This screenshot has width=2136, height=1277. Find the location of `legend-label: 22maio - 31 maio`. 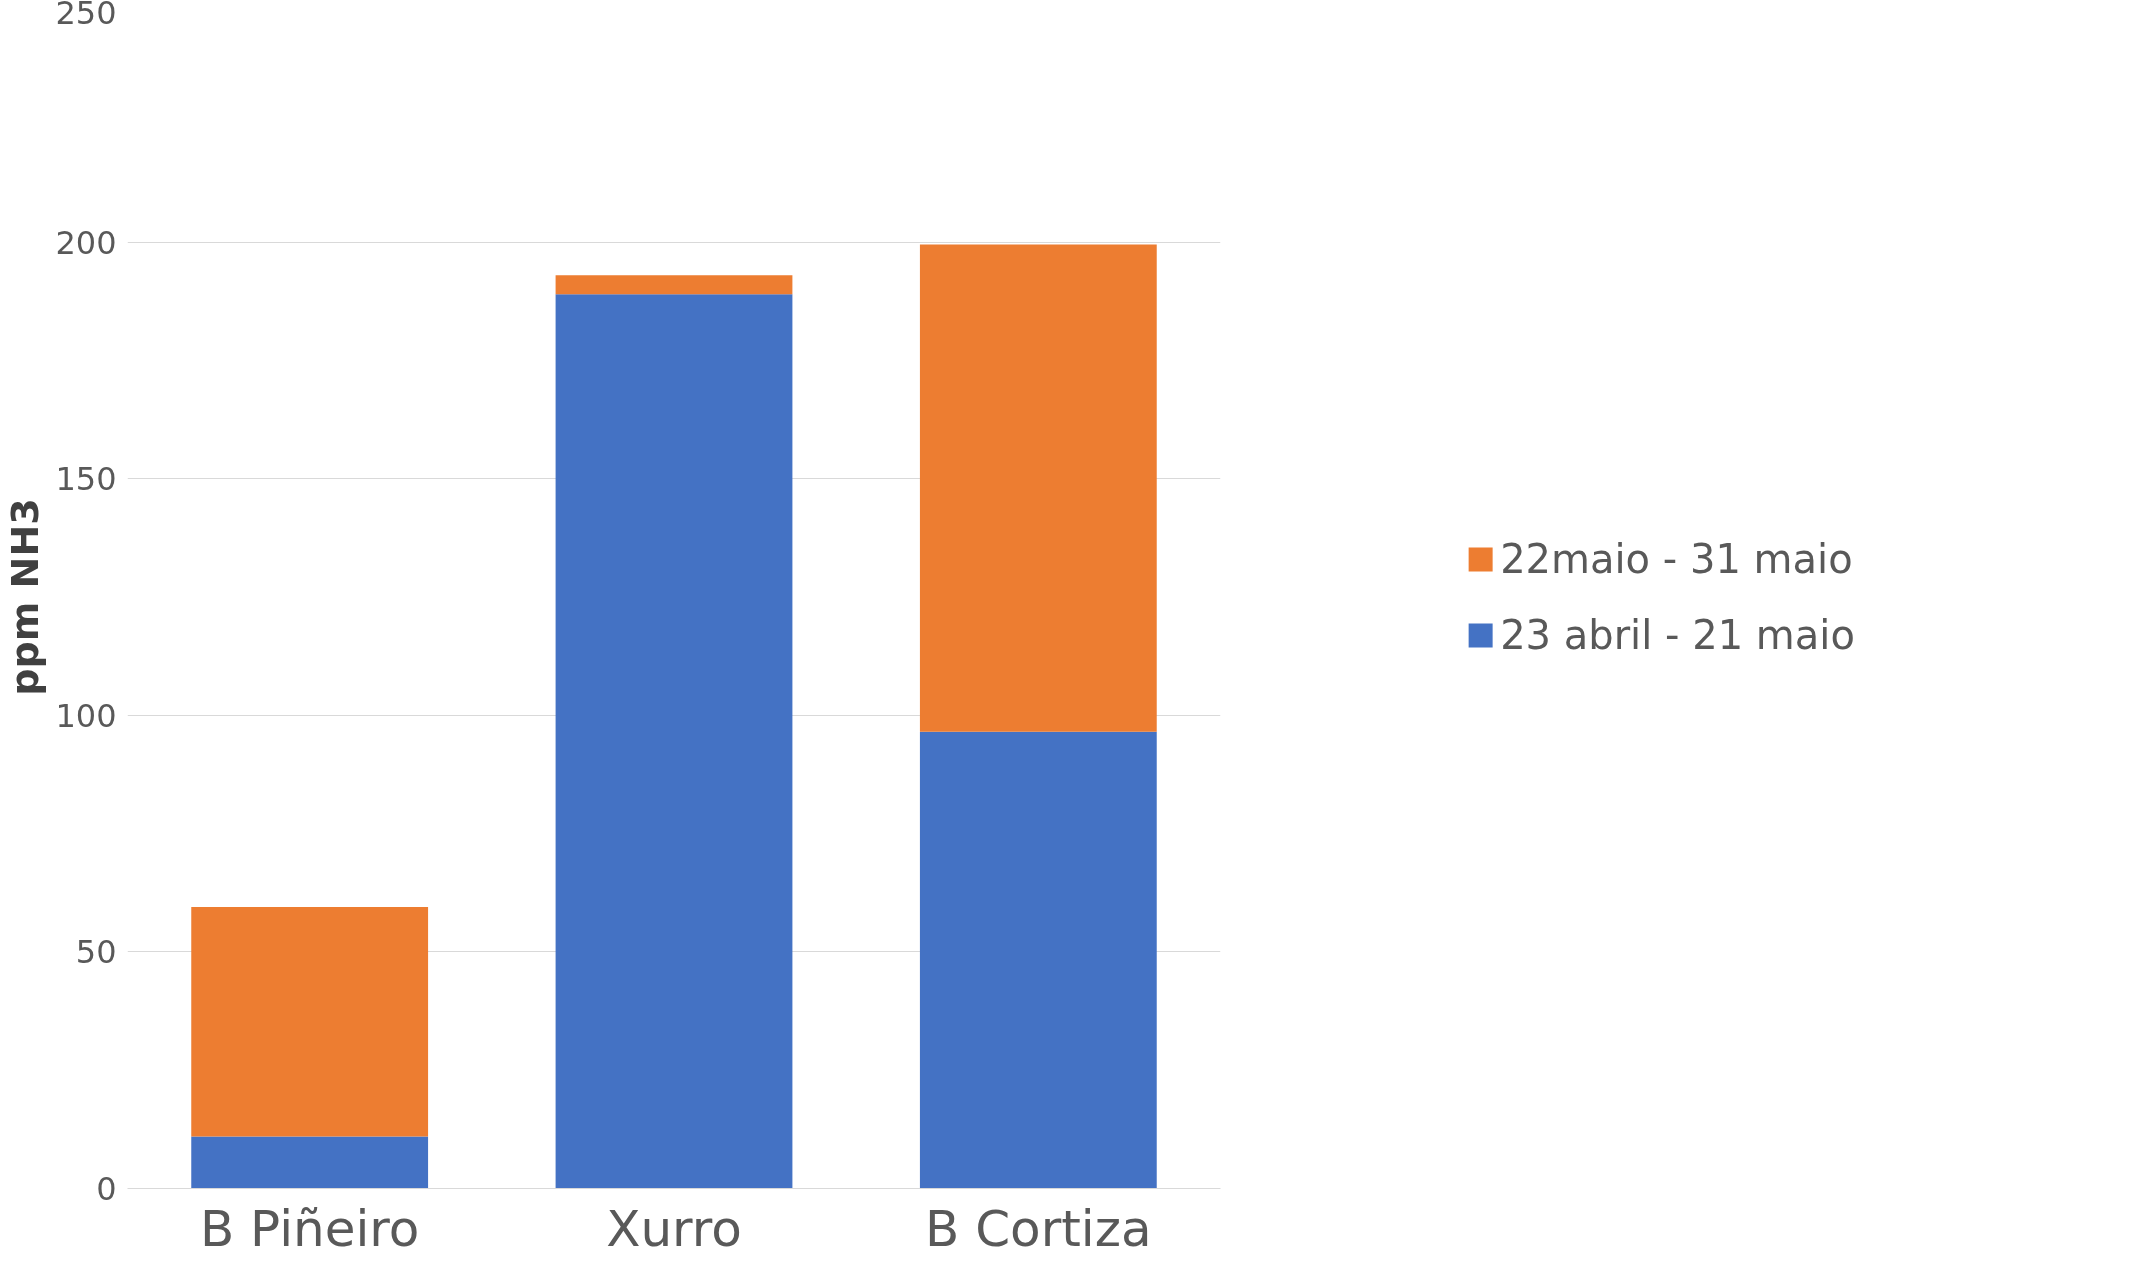

legend-label: 22maio - 31 maio is located at coordinates (1676, 558).